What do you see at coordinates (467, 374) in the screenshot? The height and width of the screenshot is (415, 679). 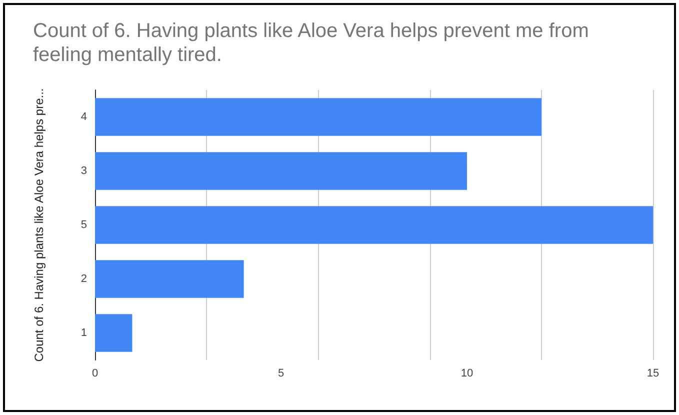 I see `x-tick-label: 10` at bounding box center [467, 374].